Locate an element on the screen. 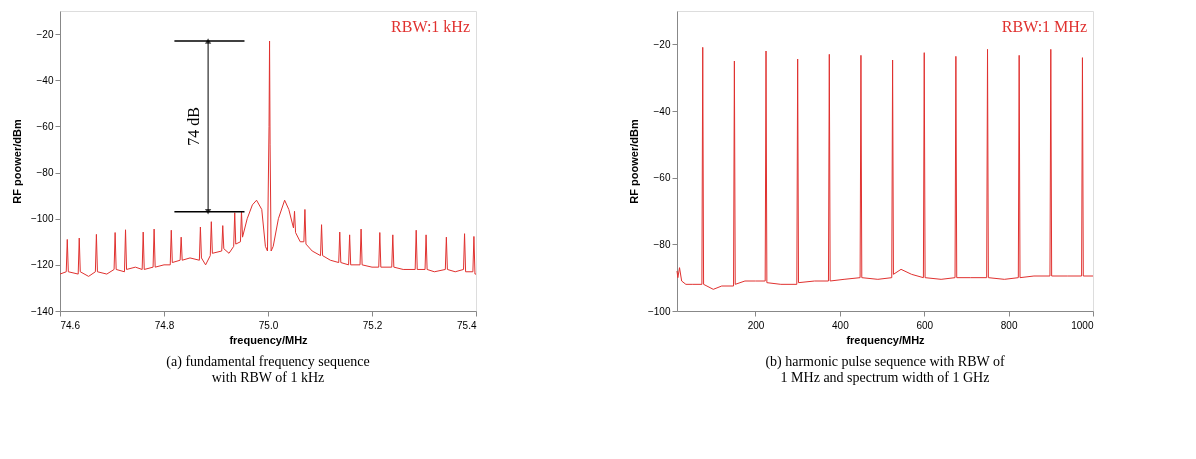 This screenshot has width=1196, height=459. annotation: 74 dB is located at coordinates (194, 126).